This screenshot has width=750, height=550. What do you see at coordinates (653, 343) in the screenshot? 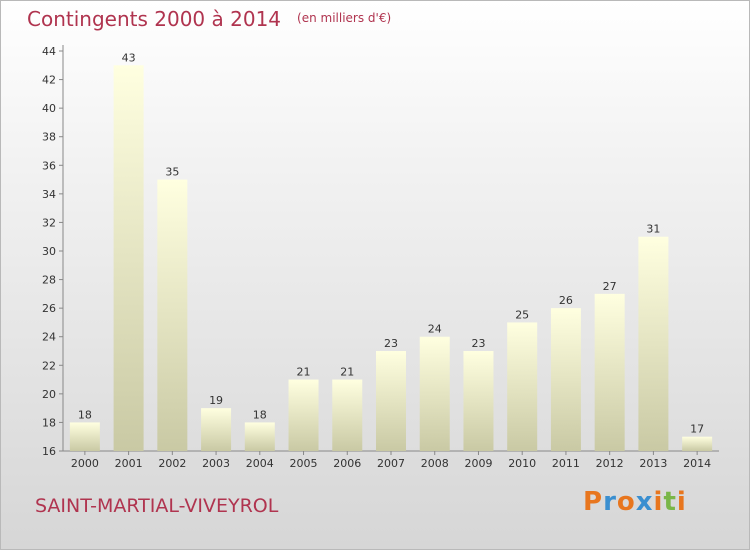
I see `bar-2013` at bounding box center [653, 343].